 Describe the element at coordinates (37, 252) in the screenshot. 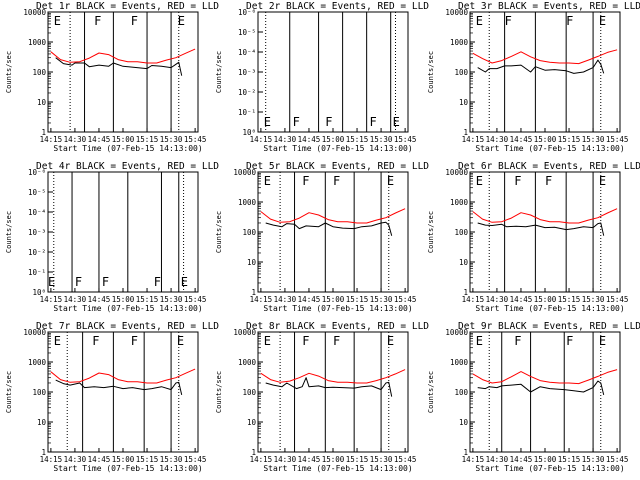

I see `y-tick-label: 10⁻²` at that location.